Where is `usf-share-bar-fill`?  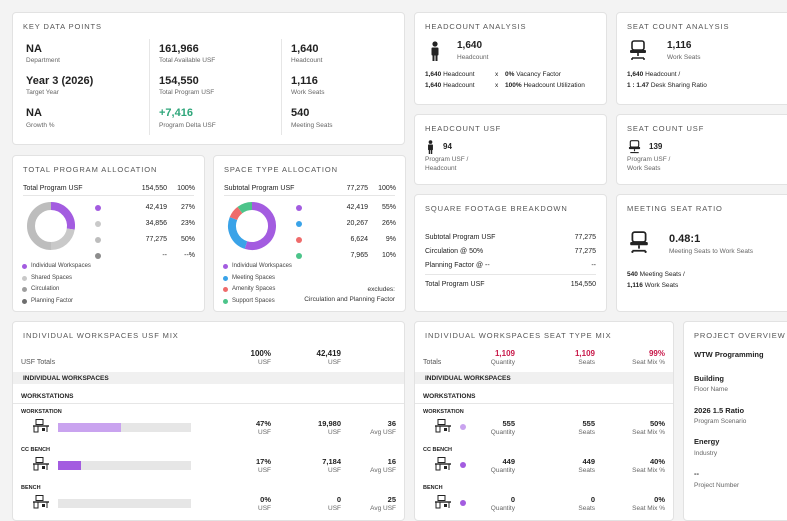 usf-share-bar-fill is located at coordinates (89, 427).